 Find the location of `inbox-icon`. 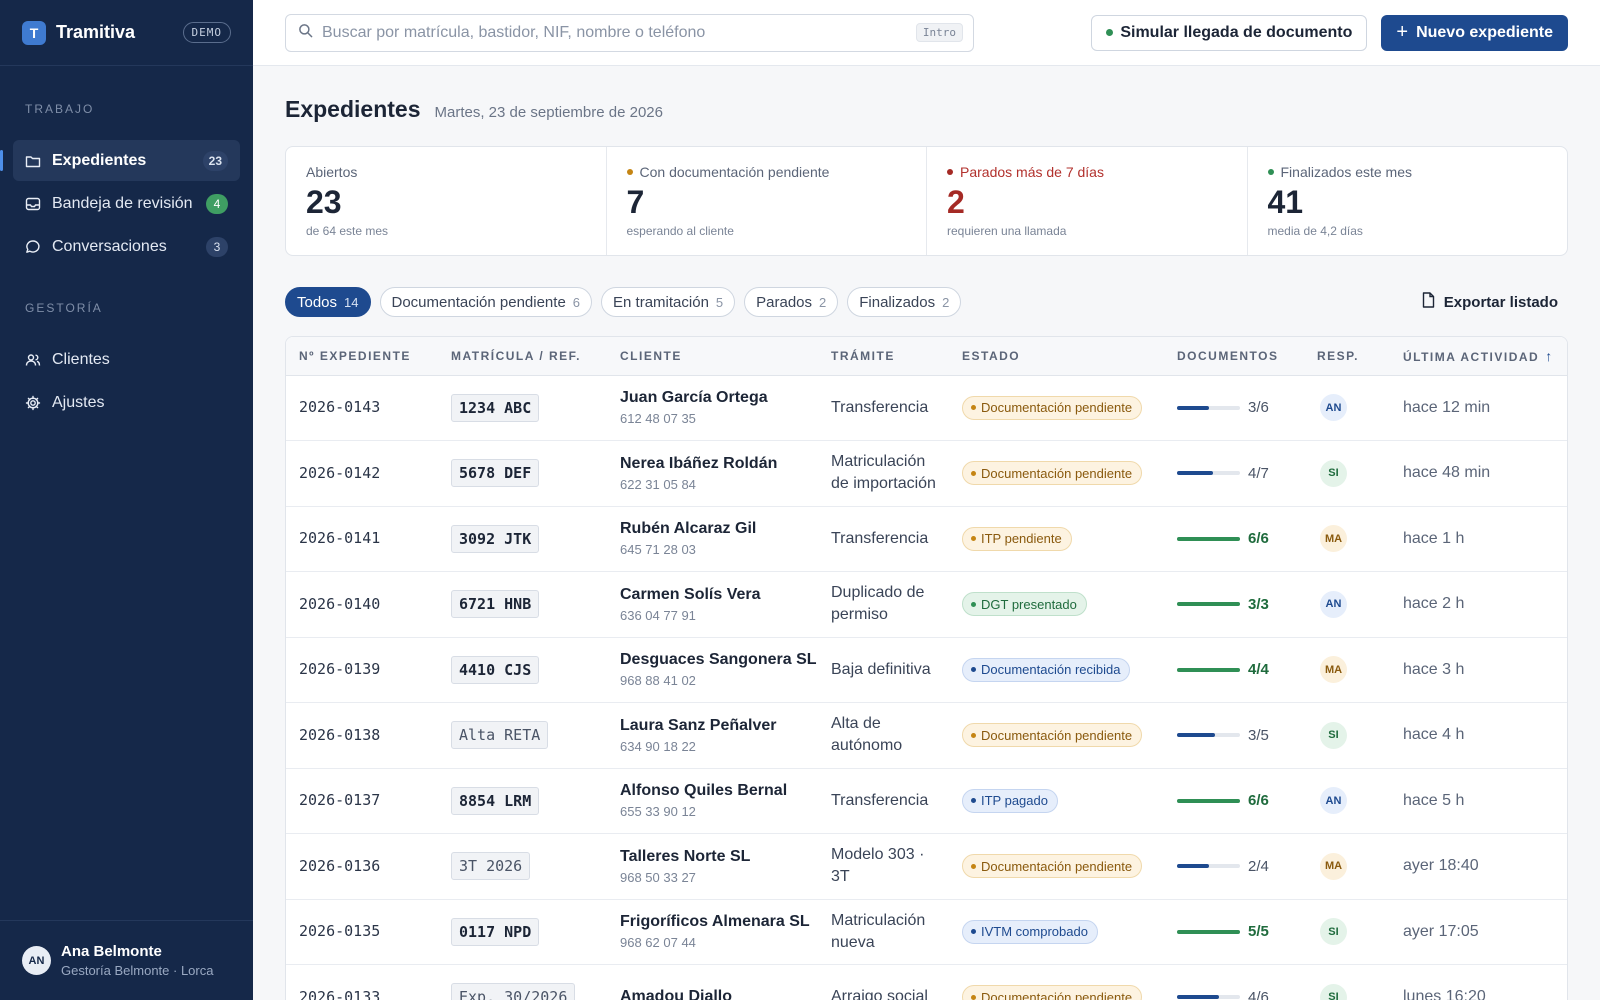

inbox-icon is located at coordinates (33, 204).